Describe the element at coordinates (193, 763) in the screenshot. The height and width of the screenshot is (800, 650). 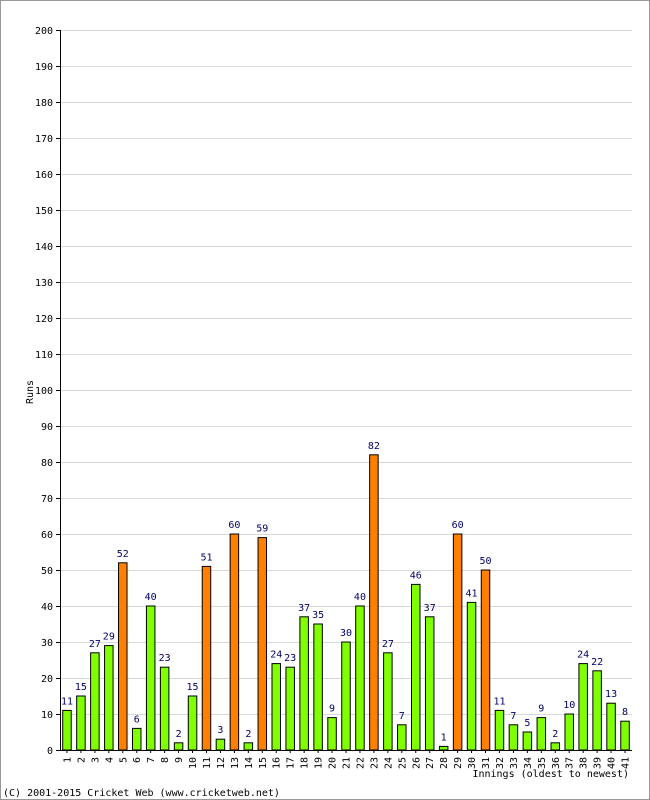
I see `x-tick-label: 10` at that location.